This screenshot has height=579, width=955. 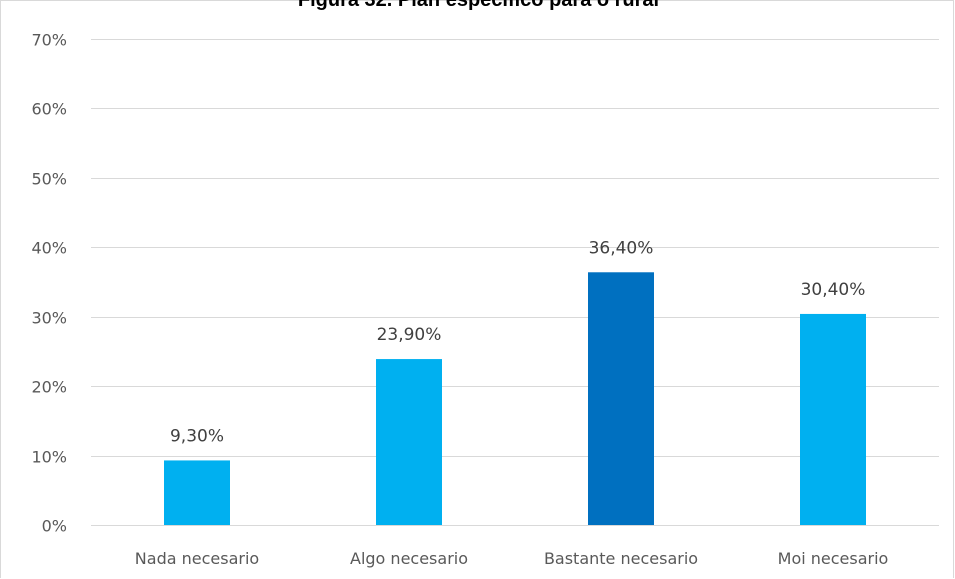 What do you see at coordinates (409, 558) in the screenshot?
I see `x-tick-label: Algo necesario` at bounding box center [409, 558].